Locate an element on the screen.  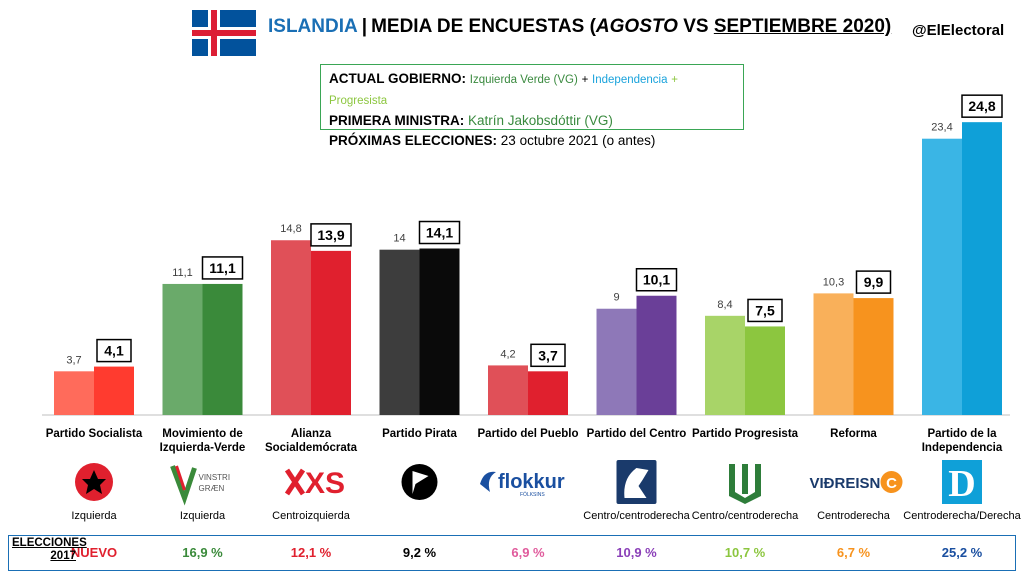
category-label: Reforma is located at coordinates (853, 434).